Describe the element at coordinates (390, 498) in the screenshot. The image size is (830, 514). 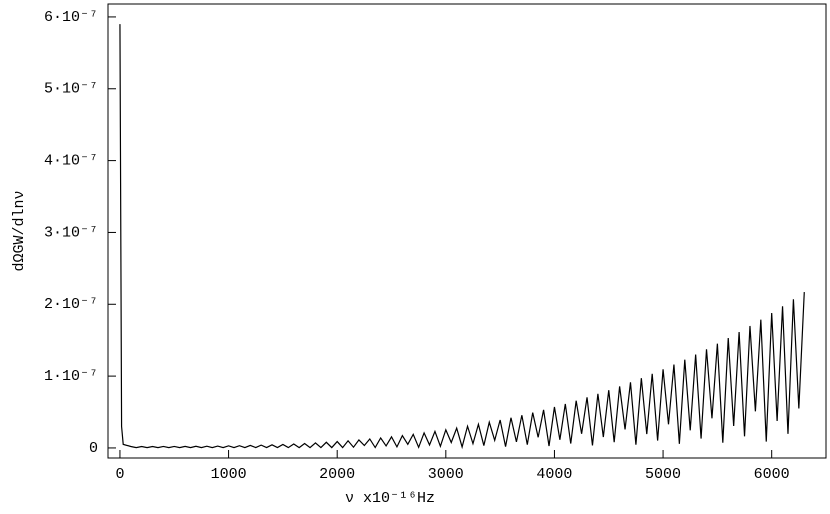
I see `x-axis-label: ν x10⁻¹⁶Hz` at that location.